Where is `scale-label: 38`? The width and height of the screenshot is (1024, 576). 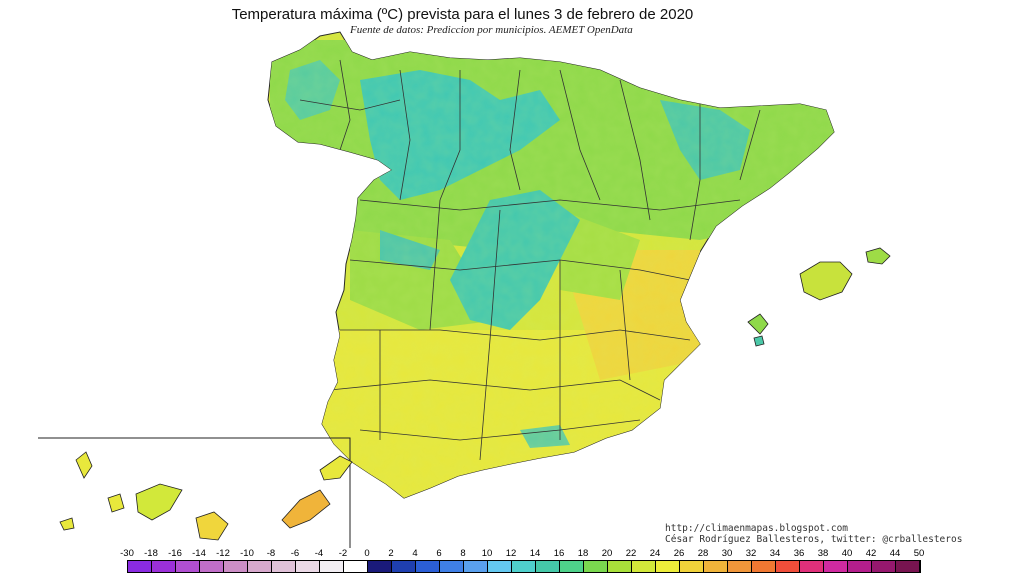 scale-label: 38 is located at coordinates (823, 553).